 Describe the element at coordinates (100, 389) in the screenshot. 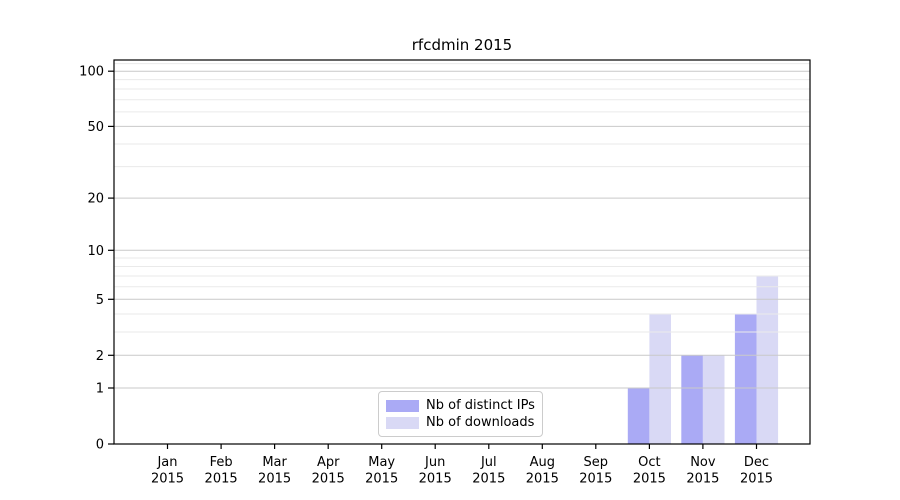

I see `y-tick-label-1: 1` at that location.